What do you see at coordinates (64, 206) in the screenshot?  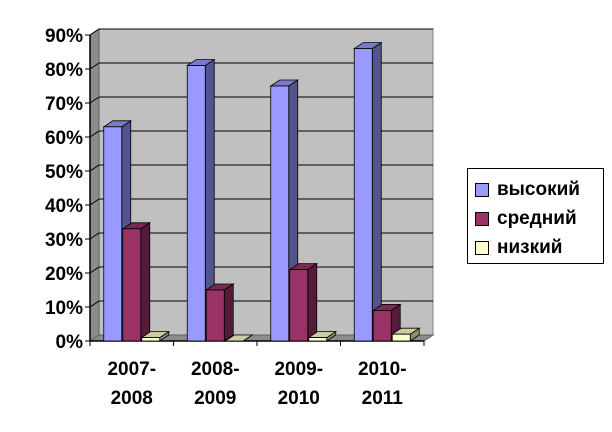 I see `y-tick-label: 40%` at bounding box center [64, 206].